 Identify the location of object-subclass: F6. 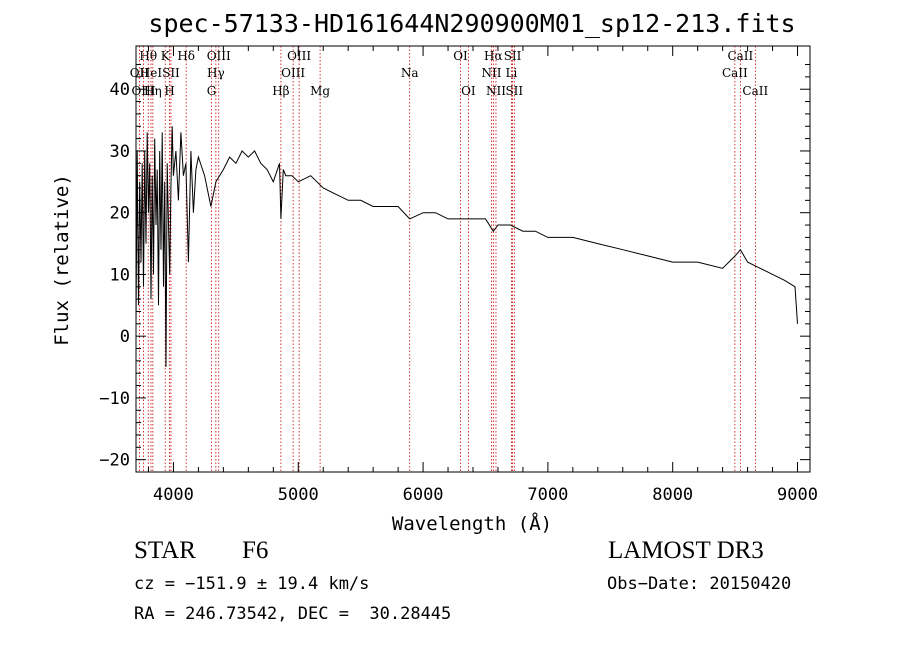
(255, 550).